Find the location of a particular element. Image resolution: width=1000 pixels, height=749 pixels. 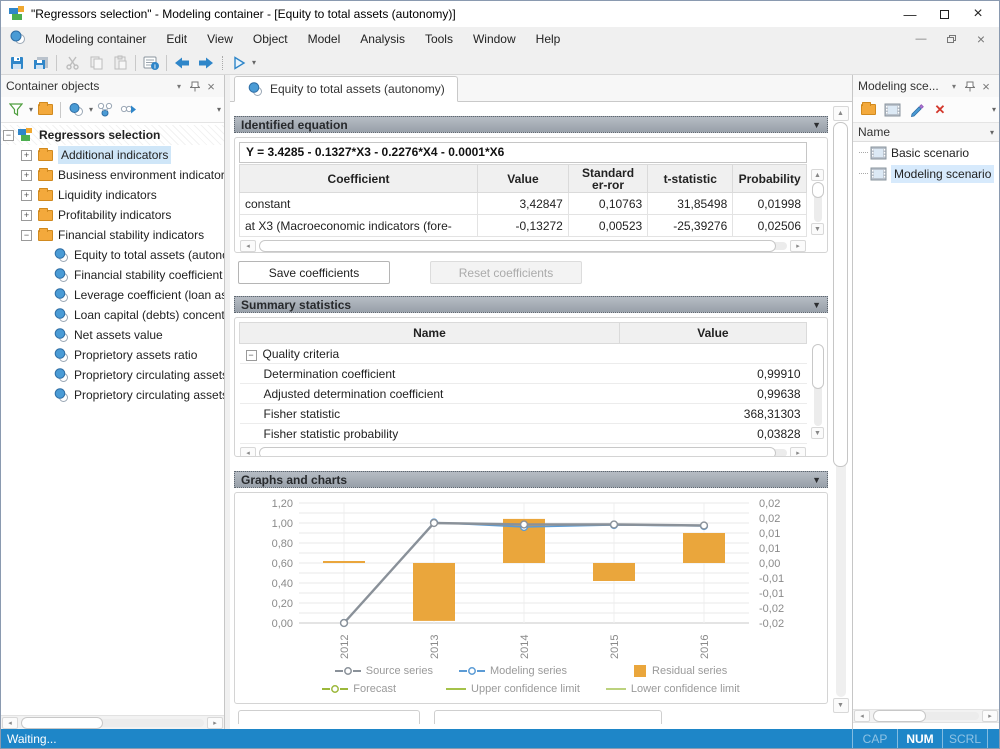

table-row: Fisher statistic probability 0,03828 is located at coordinates (523, 433).